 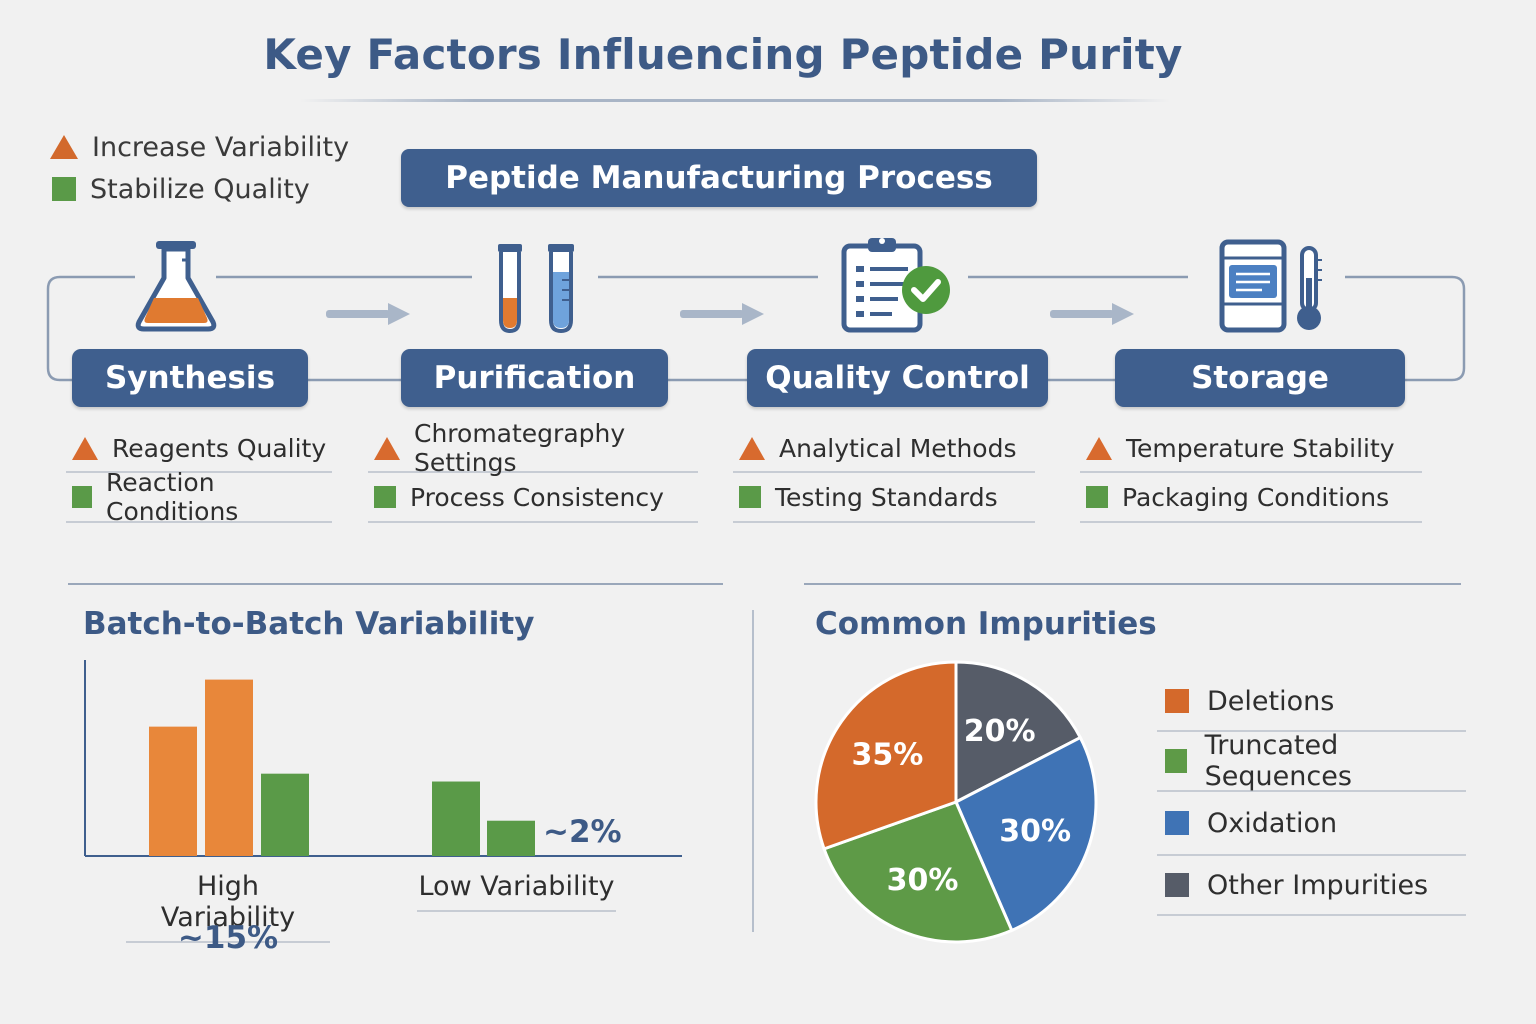 What do you see at coordinates (516, 891) in the screenshot?
I see `low-variability-label: Low Variability` at bounding box center [516, 891].